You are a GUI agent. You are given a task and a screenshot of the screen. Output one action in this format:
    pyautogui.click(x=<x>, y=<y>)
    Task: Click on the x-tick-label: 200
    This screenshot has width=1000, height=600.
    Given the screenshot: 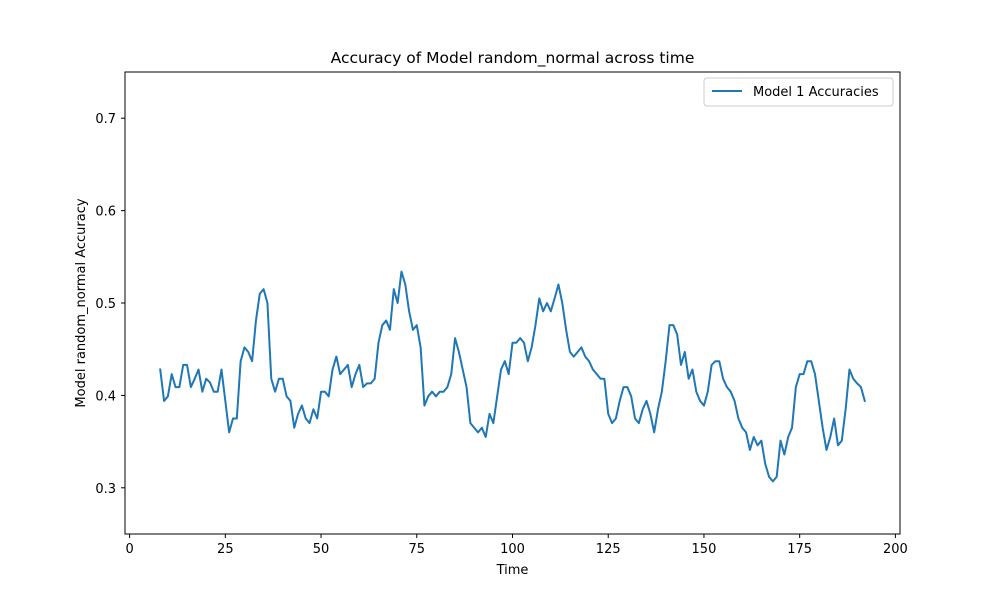 What is the action you would take?
    pyautogui.click(x=895, y=549)
    